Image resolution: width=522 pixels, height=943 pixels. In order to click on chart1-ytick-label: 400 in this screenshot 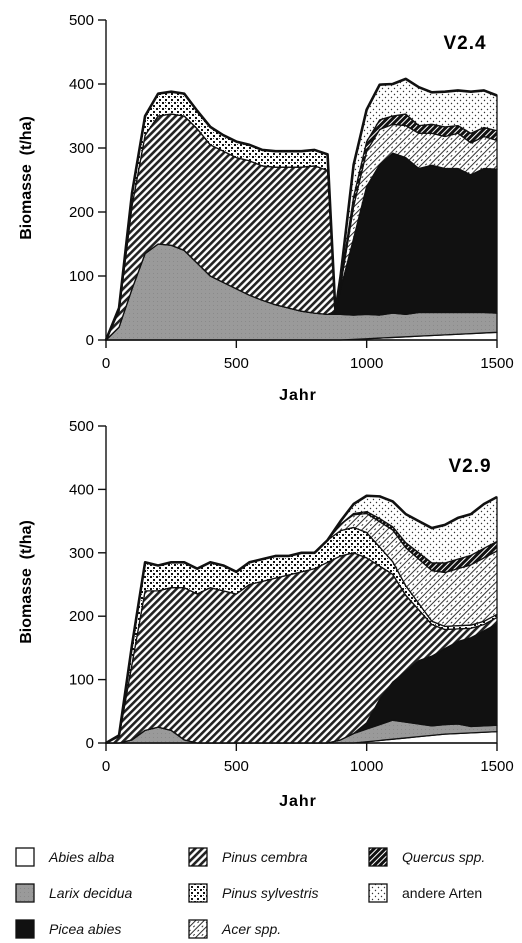, I will do `click(81, 84)`.